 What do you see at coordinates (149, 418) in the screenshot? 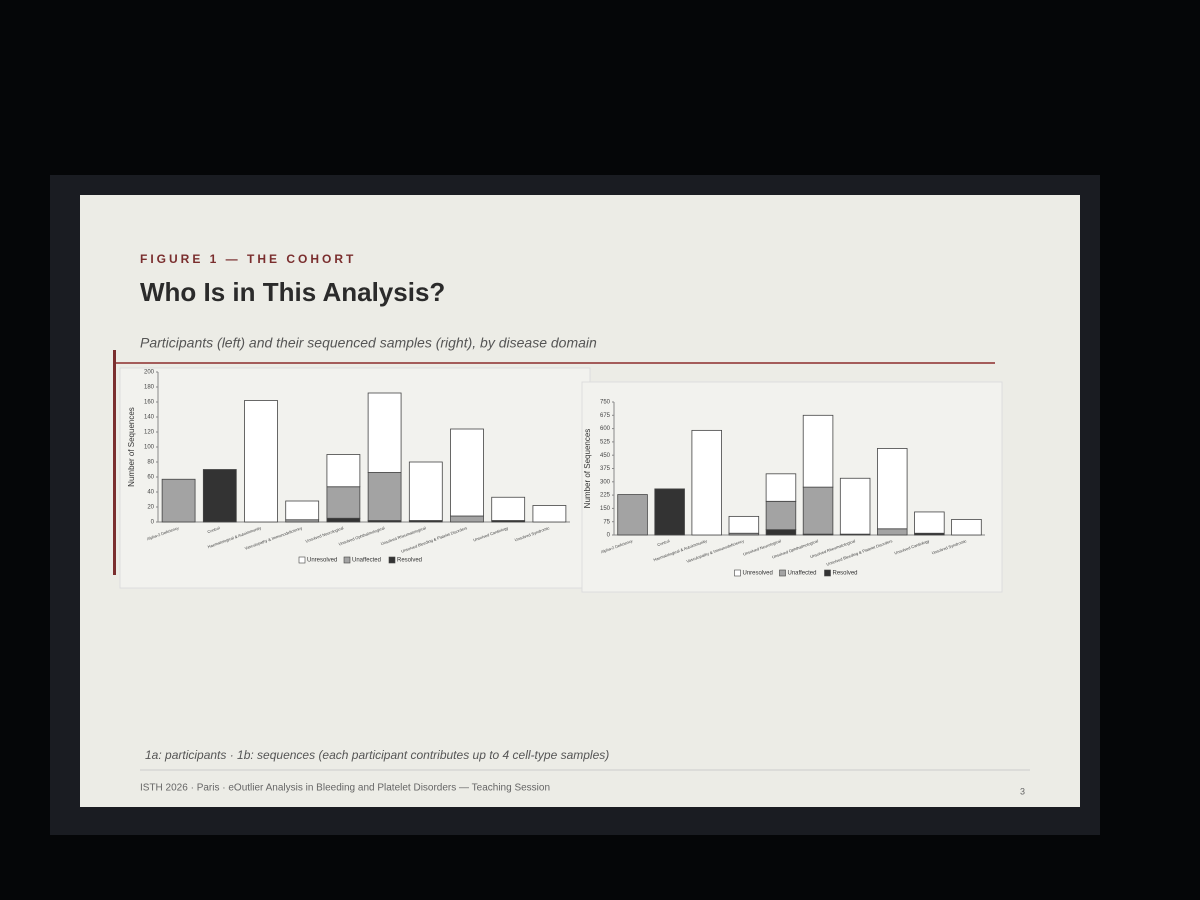
I see `y-tick-label: 140` at bounding box center [149, 418].